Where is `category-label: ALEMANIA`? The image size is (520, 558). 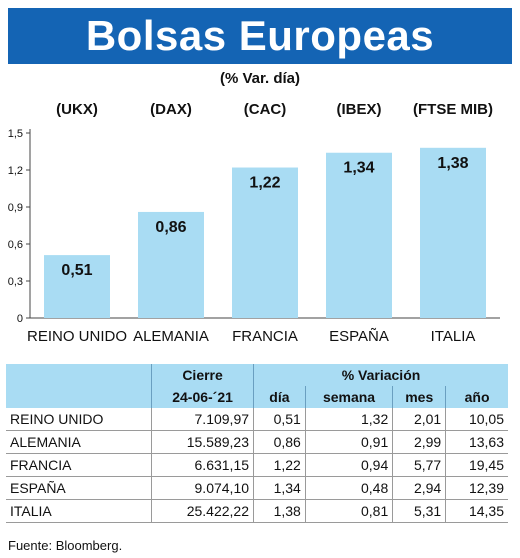 category-label: ALEMANIA is located at coordinates (171, 336).